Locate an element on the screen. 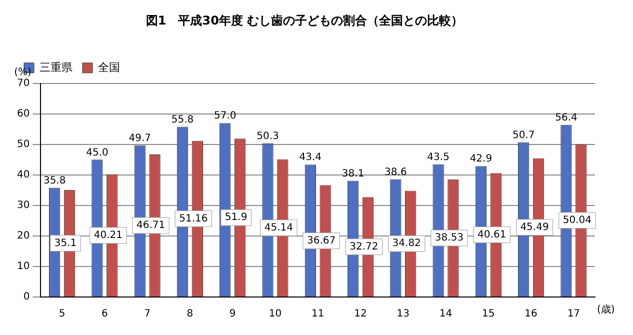 The width and height of the screenshot is (633, 335). data-label: 46.71 is located at coordinates (151, 226).